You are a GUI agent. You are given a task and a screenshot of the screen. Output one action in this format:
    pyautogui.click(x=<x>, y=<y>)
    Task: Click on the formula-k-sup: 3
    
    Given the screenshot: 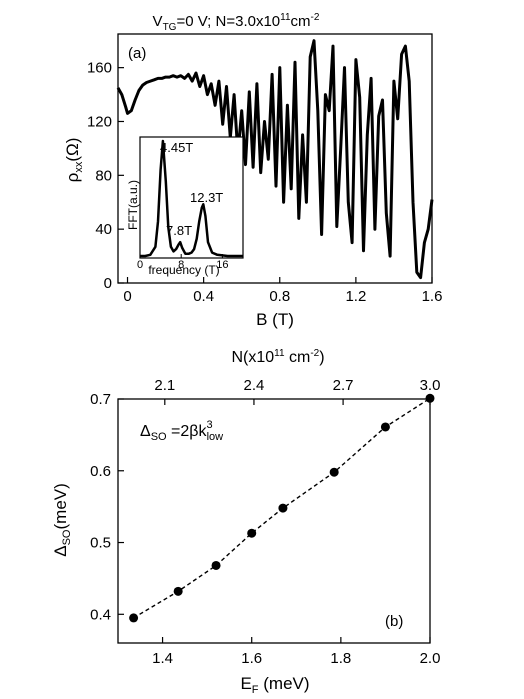 What is the action you would take?
    pyautogui.click(x=209, y=425)
    